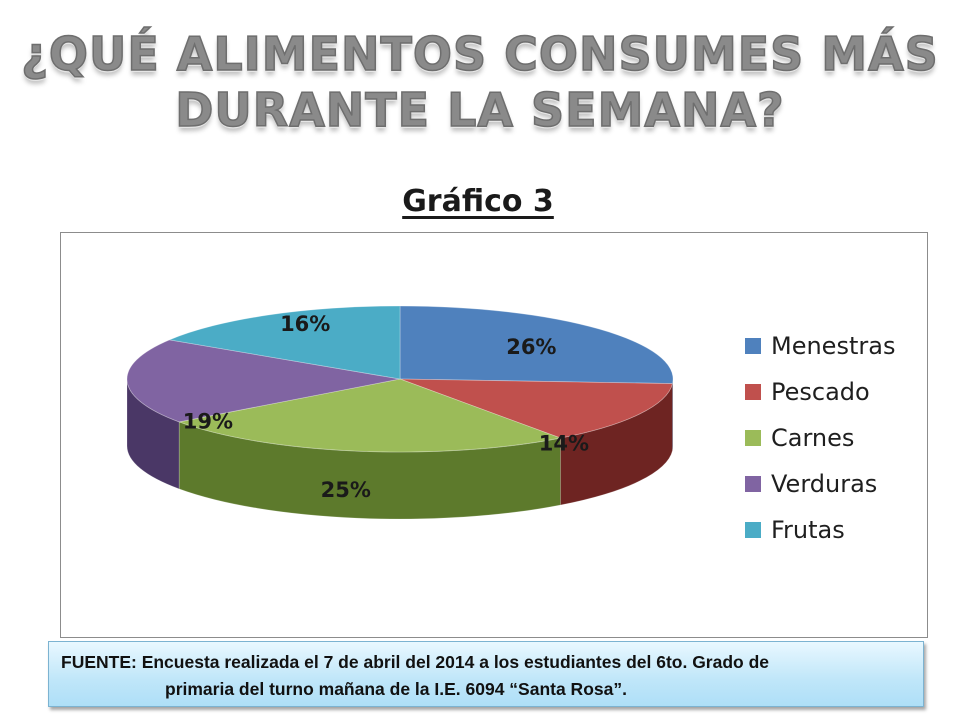 This screenshot has height=720, width=960. Describe the element at coordinates (531, 347) in the screenshot. I see `data-label-menestras: 26%` at that location.